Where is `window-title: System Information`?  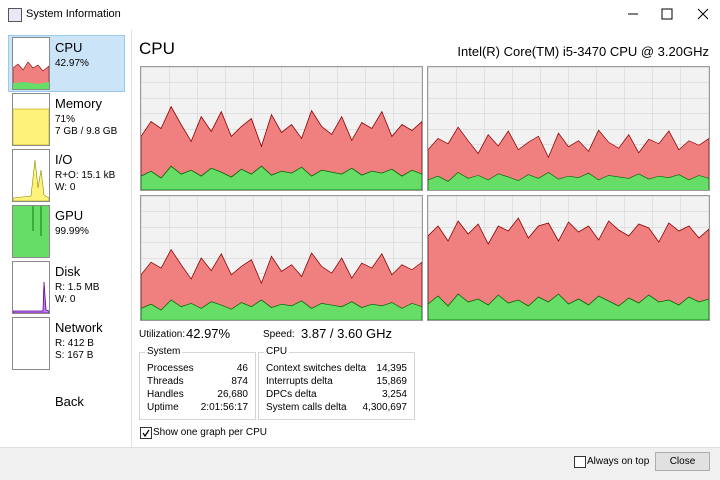
window-title: System Information is located at coordinates (73, 14).